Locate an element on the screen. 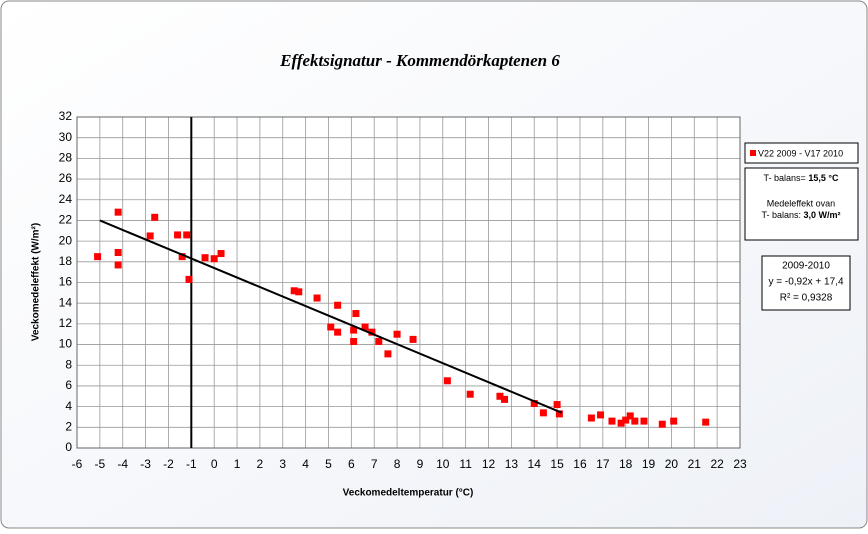 The width and height of the screenshot is (868, 534). y-tick-label: 24 is located at coordinates (66, 199).